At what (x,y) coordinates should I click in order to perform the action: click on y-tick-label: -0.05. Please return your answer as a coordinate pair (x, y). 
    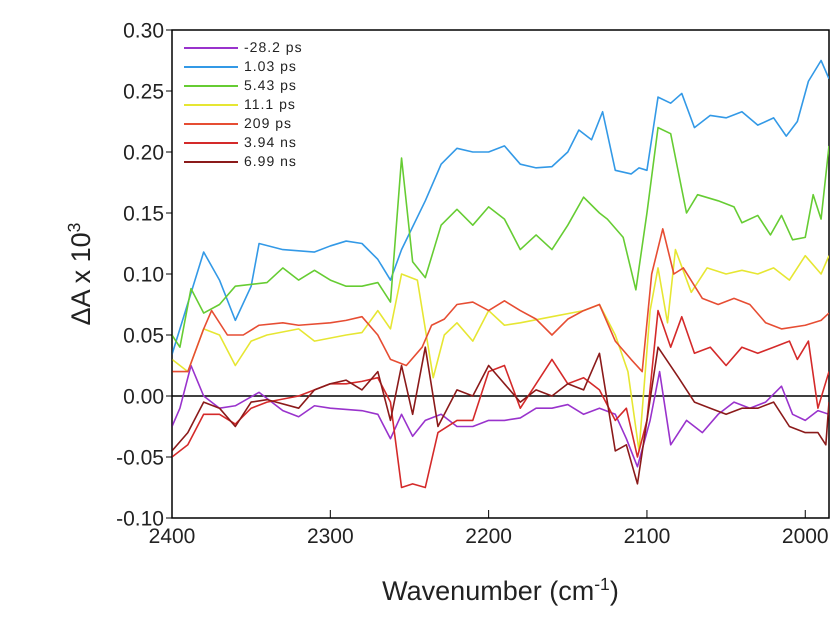
    Looking at the image, I should click on (140, 458).